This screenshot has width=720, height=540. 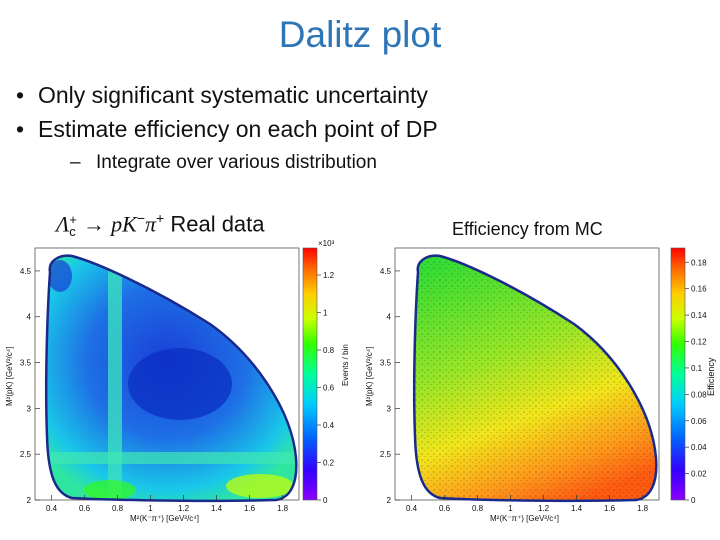 I want to click on sub-bullet-text: Integrate over various distribution, so click(x=236, y=162).